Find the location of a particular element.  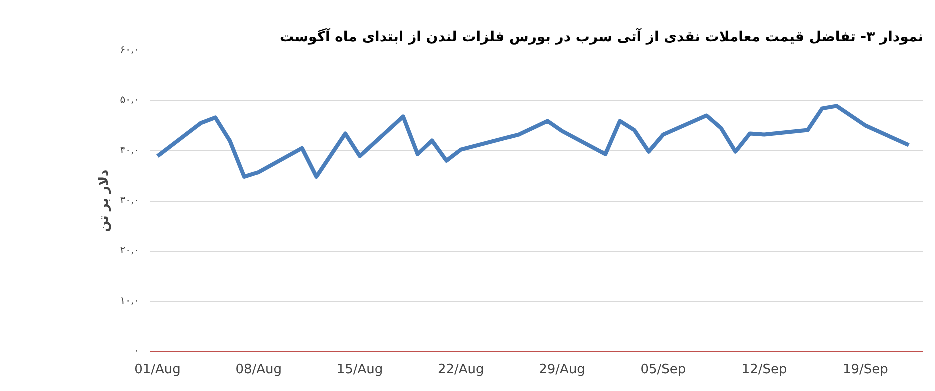

x-tick-label: 22/Aug is located at coordinates (461, 370).